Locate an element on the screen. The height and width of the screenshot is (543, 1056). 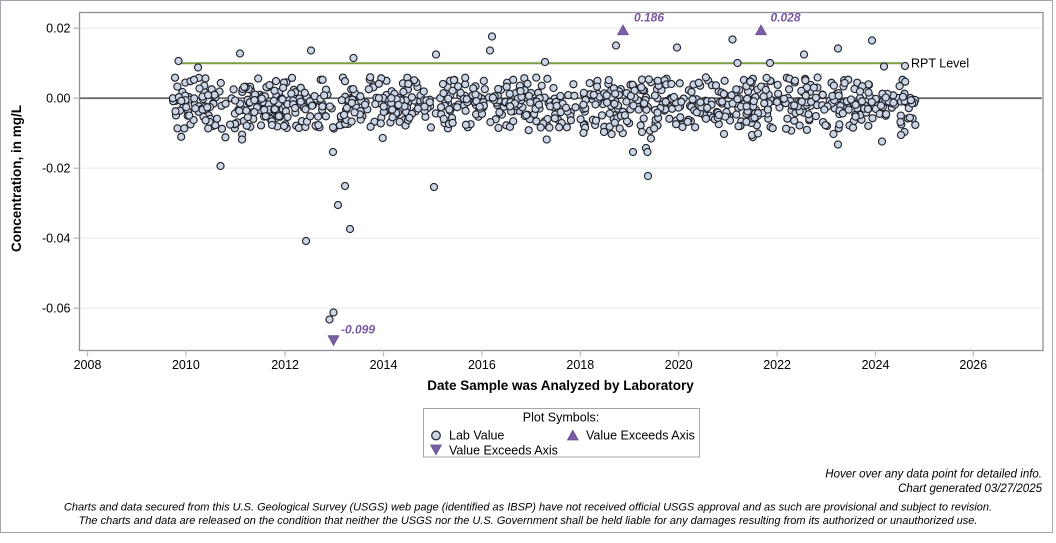
svg-text: 2018 is located at coordinates (580, 365).